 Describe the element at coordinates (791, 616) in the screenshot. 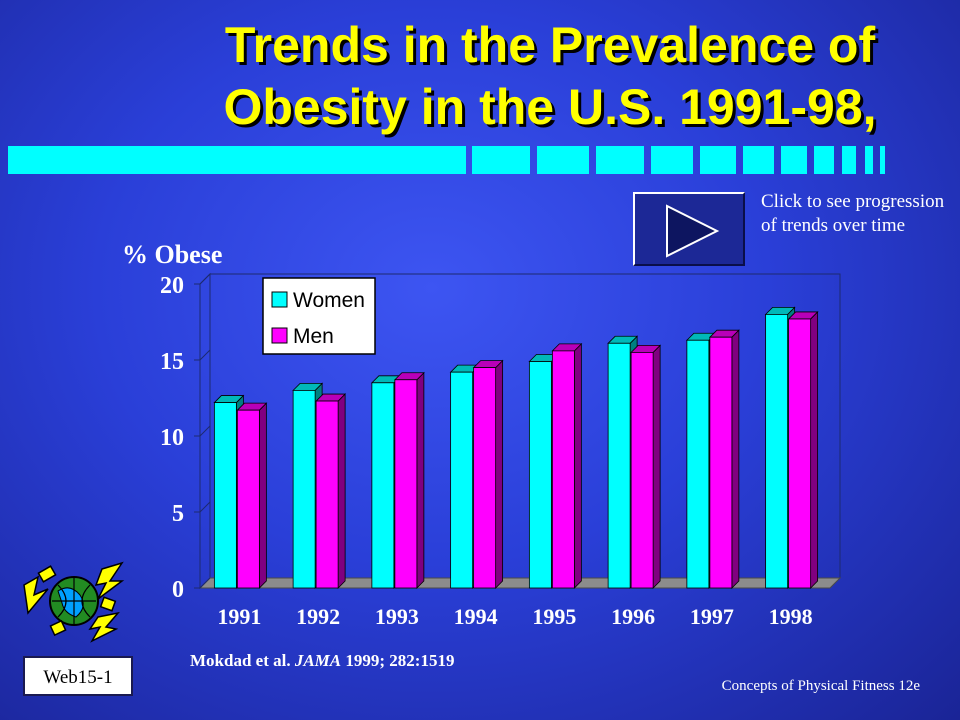

I see `x-tick-label: 1998` at that location.